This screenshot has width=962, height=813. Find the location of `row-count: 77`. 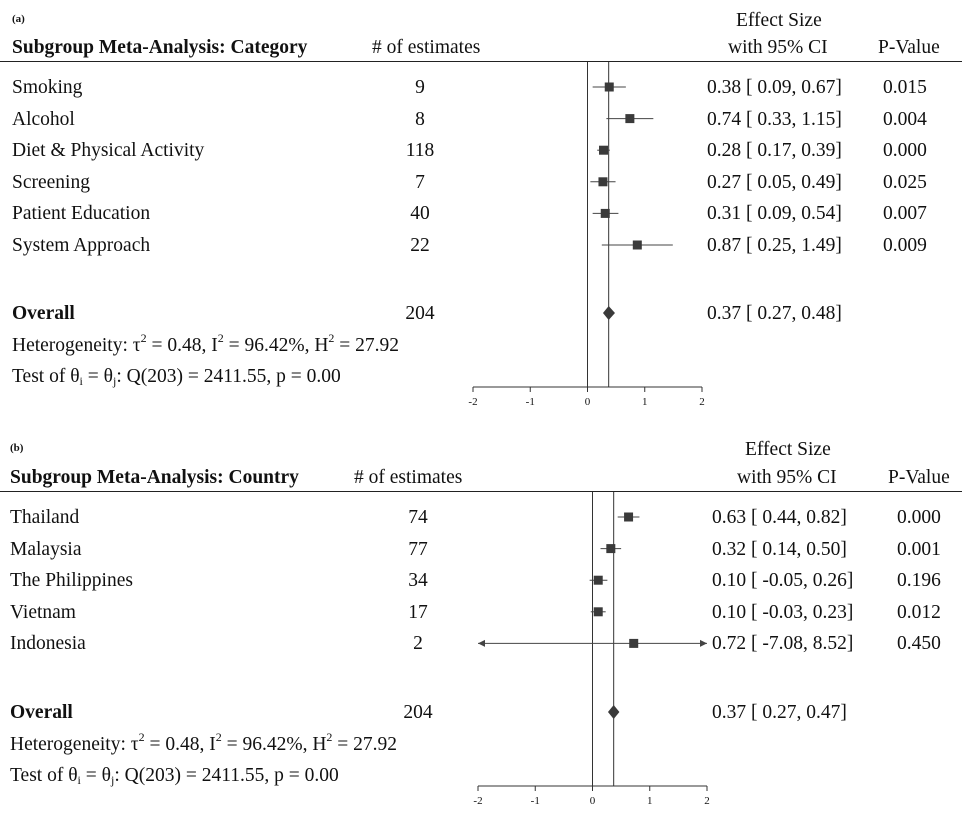

row-count: 77 is located at coordinates (418, 549).